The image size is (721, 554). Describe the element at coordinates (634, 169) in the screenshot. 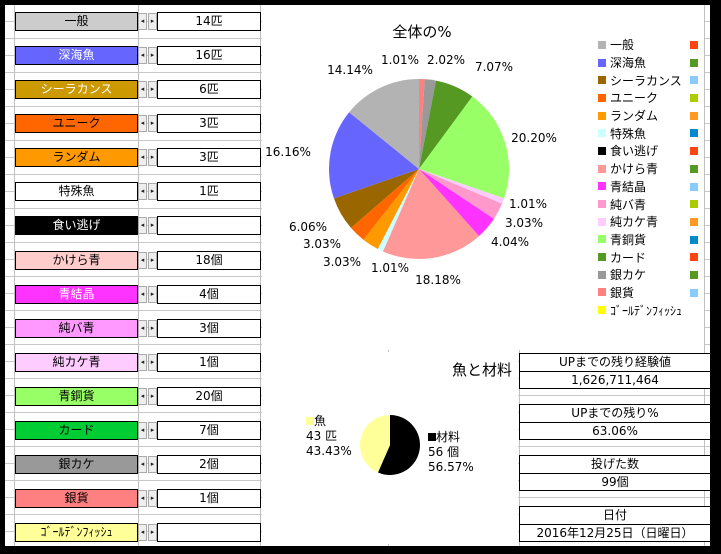

I see `legend-label: かけら青` at that location.